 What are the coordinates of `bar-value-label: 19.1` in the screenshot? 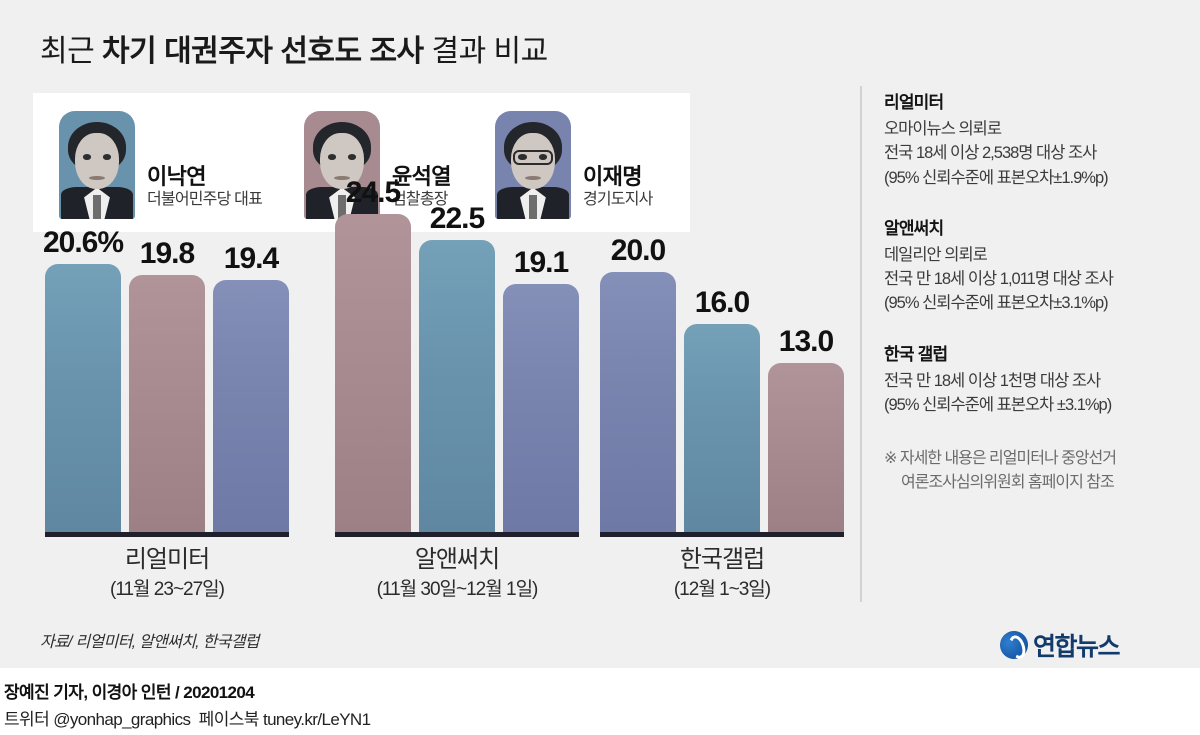 It's located at (541, 262).